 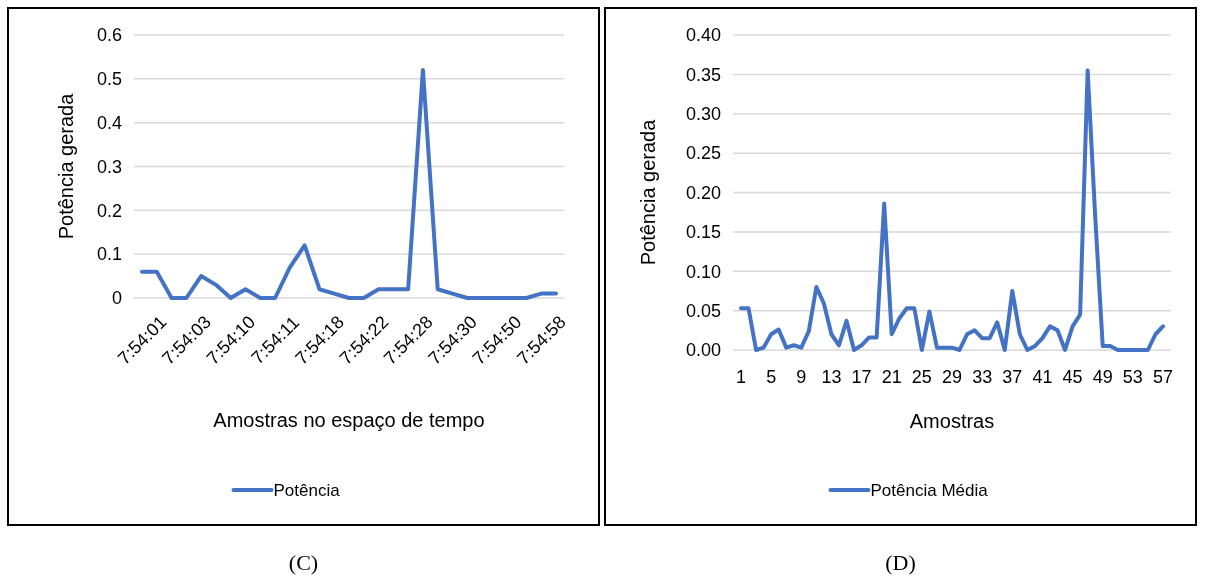 What do you see at coordinates (1012, 377) in the screenshot?
I see `x-tick-label: 37` at bounding box center [1012, 377].